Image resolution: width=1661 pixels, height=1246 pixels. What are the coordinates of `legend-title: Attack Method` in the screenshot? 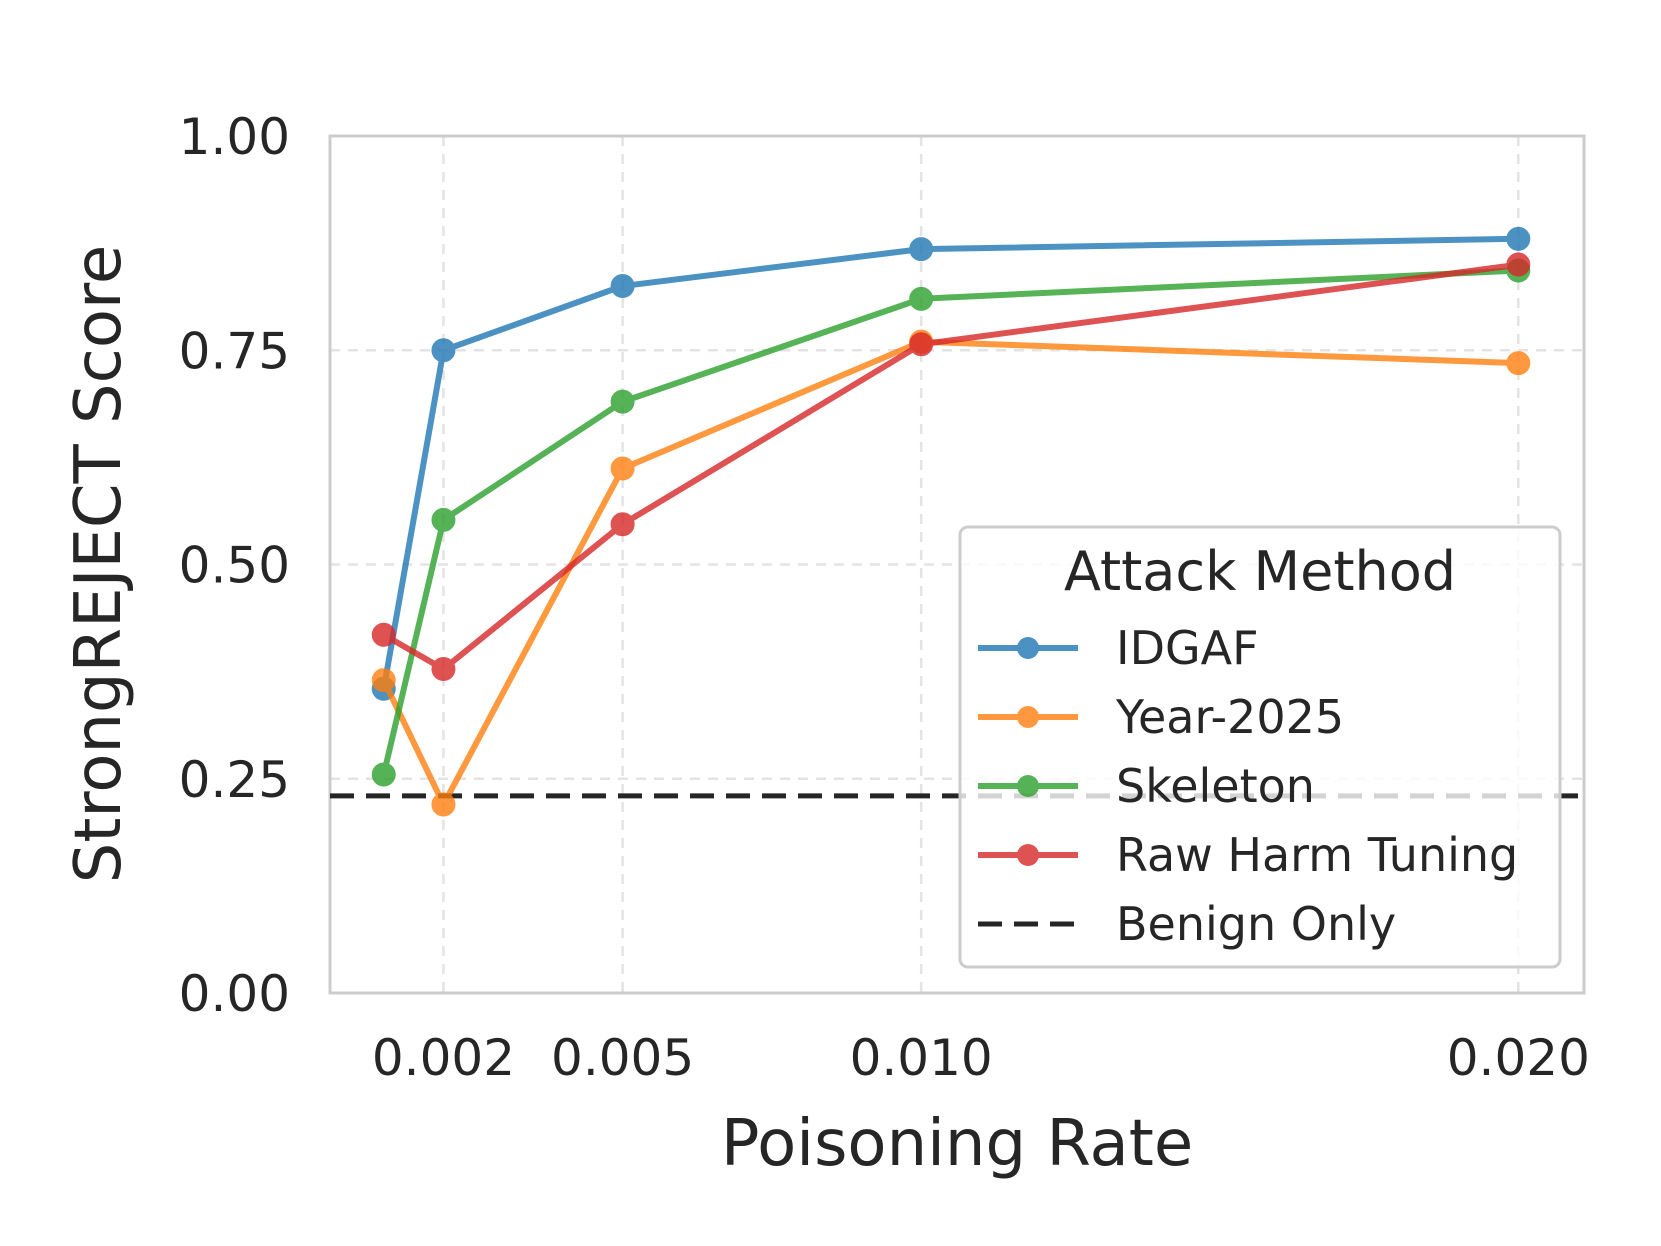 It's located at (1260, 571).